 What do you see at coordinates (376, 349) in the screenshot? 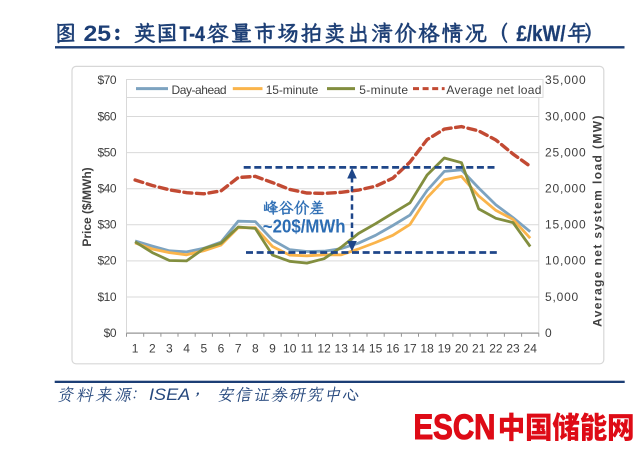
I see `svg-text: 15` at bounding box center [376, 349].